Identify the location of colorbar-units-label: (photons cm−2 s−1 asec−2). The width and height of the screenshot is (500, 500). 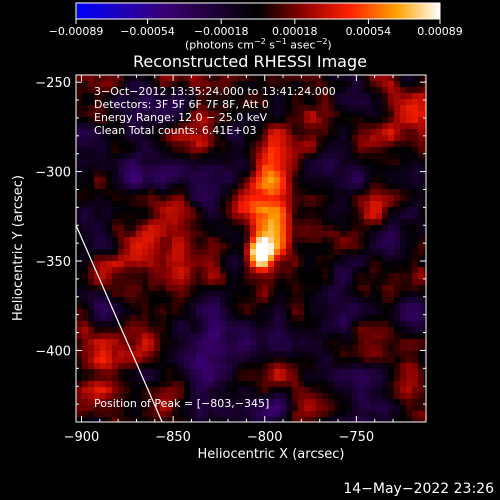
(258, 44).